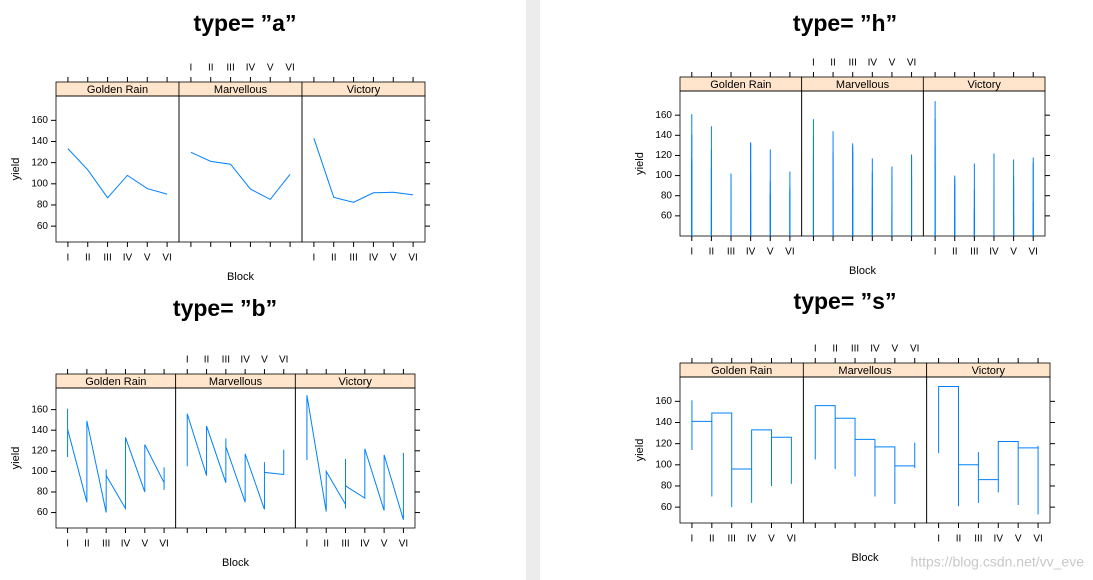 The width and height of the screenshot is (1093, 580). What do you see at coordinates (997, 562) in the screenshot?
I see `watermark: https://blog.csdn.net/vv_eve` at bounding box center [997, 562].